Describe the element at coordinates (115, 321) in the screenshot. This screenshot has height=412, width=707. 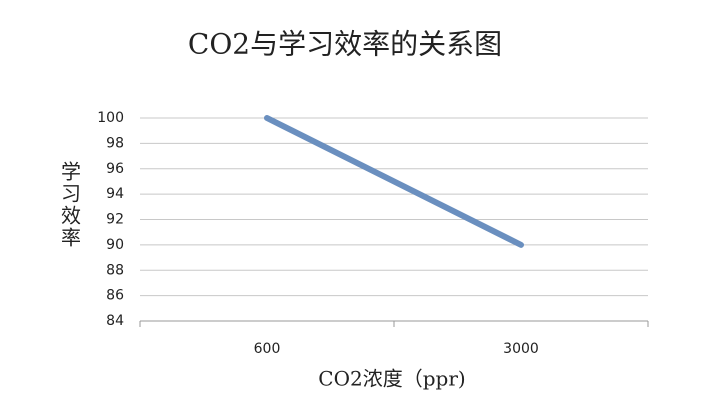
I see `y-tick-label: 84` at that location.